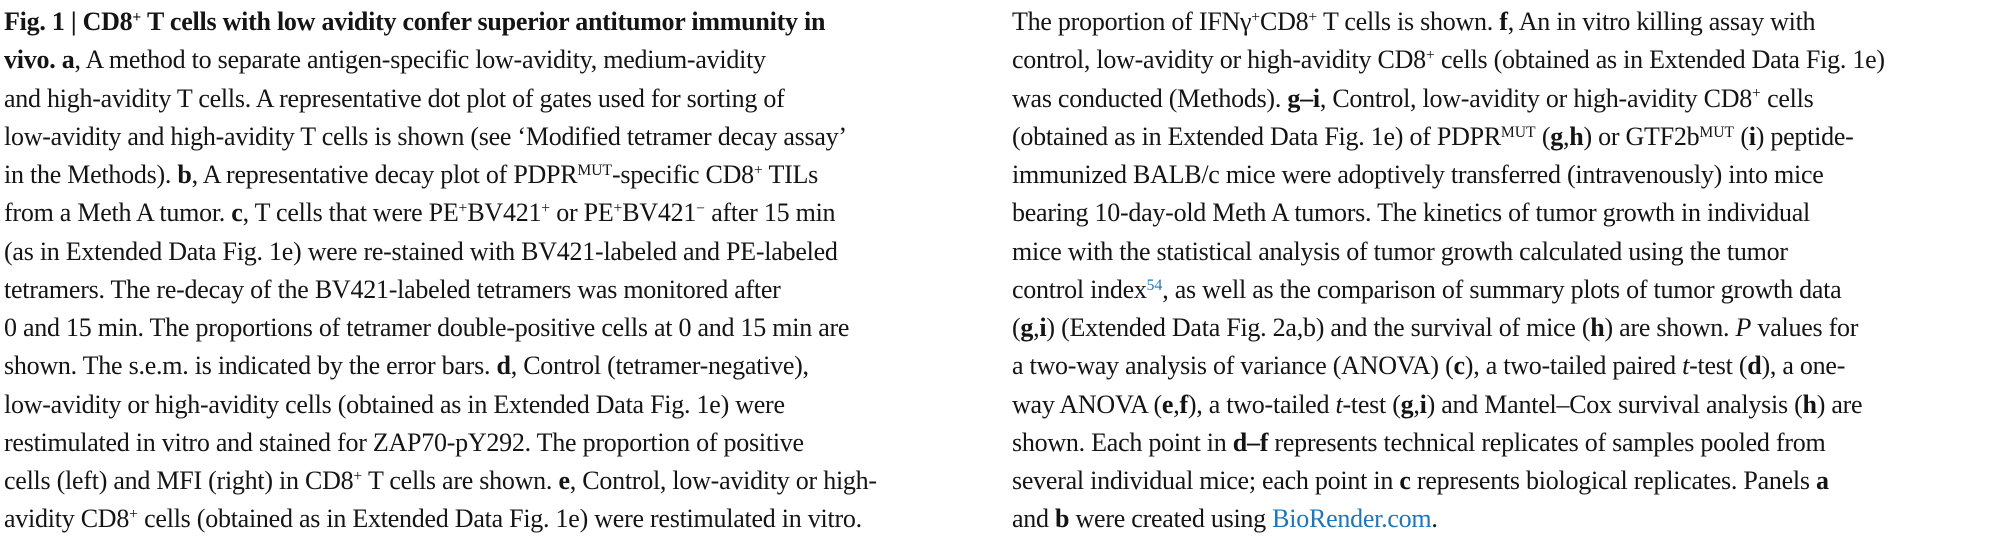 This screenshot has width=1993, height=543. Describe the element at coordinates (1219, 60) in the screenshot. I see `text-run: control, low-avidity or high-avidity CD8` at that location.